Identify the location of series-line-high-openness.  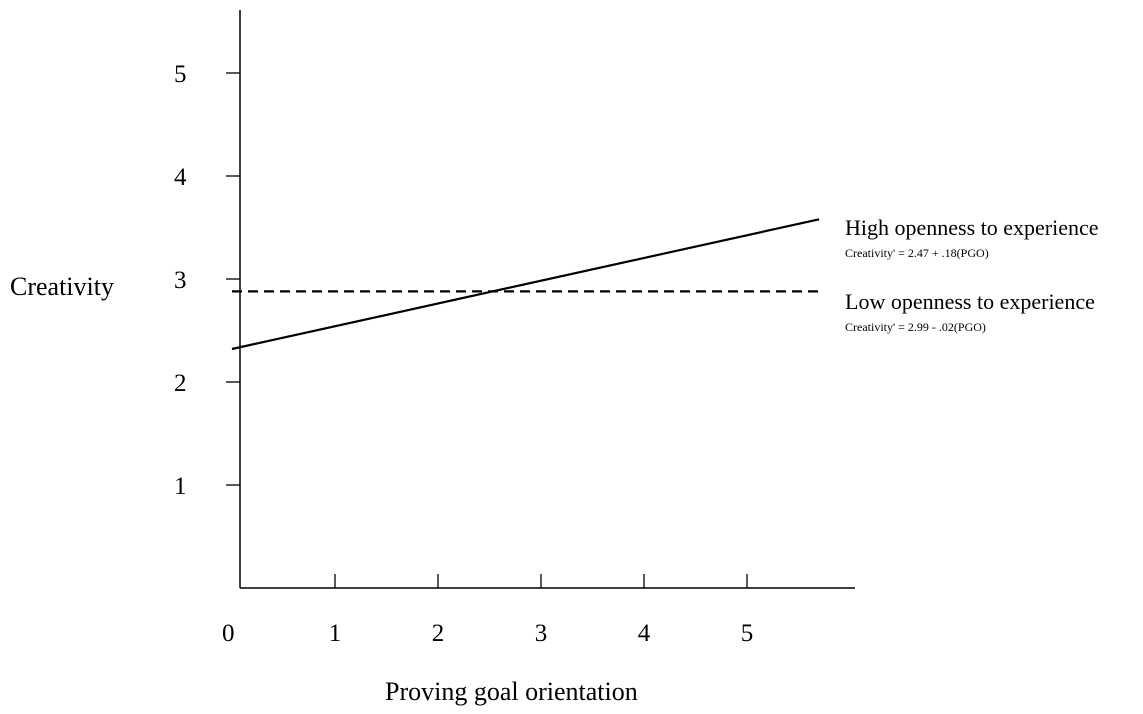
(525, 284).